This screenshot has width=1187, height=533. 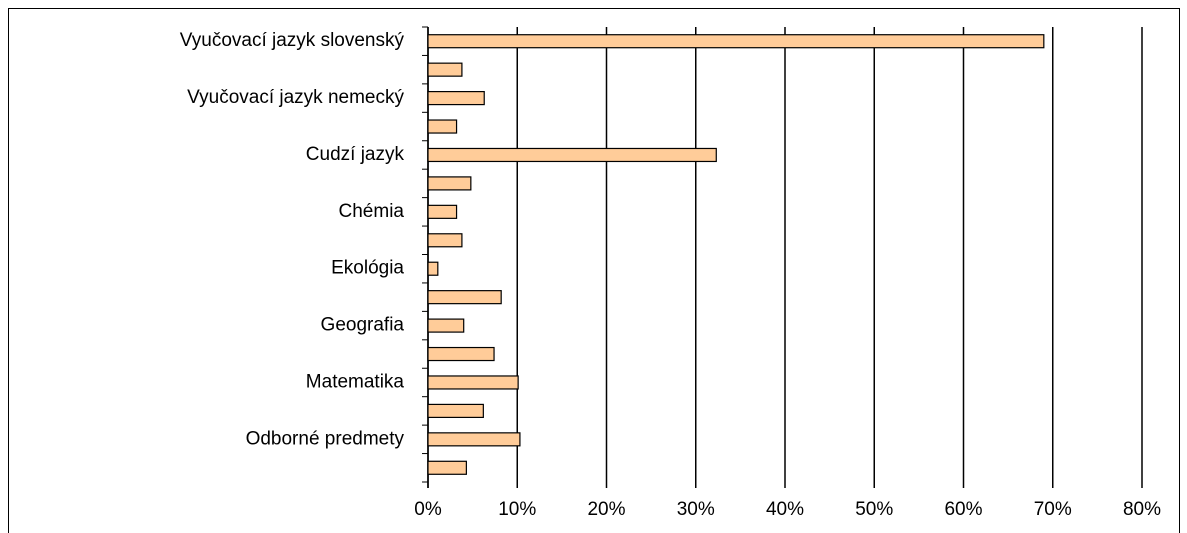 What do you see at coordinates (517, 509) in the screenshot?
I see `x-tick-label: 10%` at bounding box center [517, 509].